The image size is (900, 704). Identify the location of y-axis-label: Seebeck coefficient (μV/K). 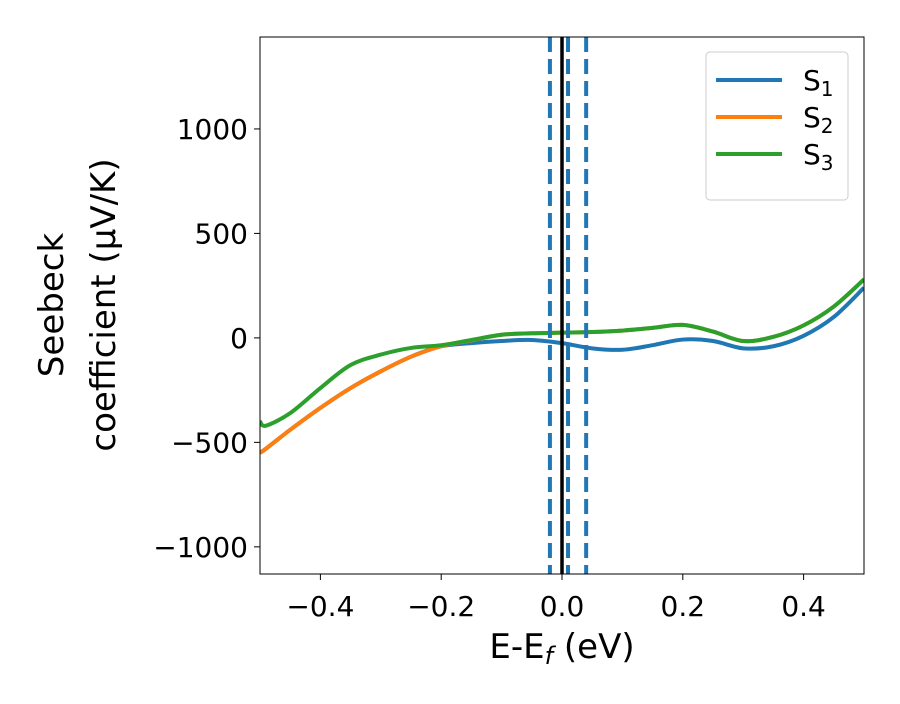
(78, 304).